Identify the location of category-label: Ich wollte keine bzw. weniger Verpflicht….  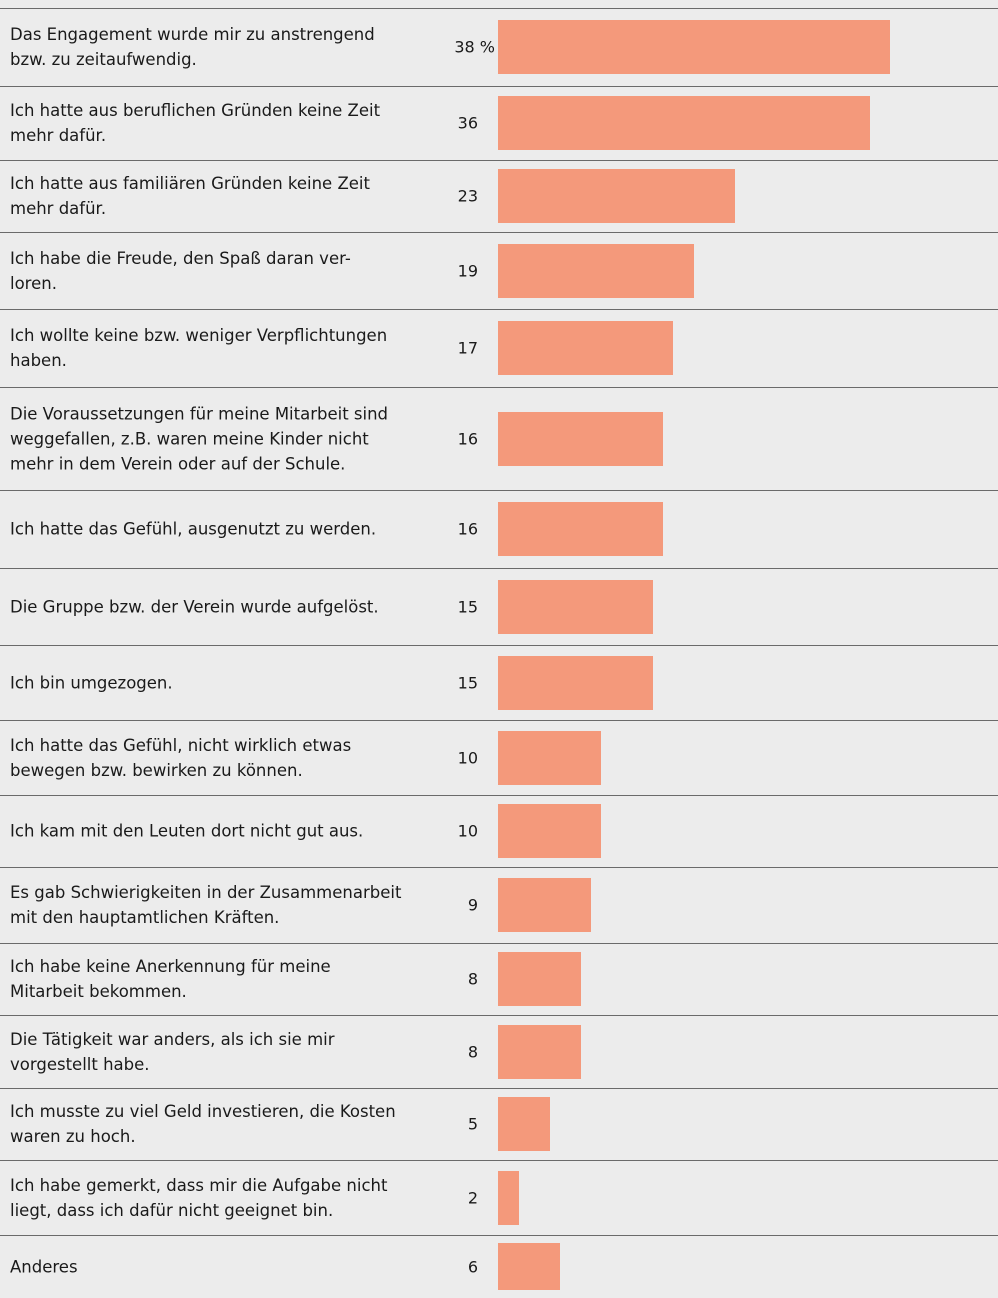
(199, 348).